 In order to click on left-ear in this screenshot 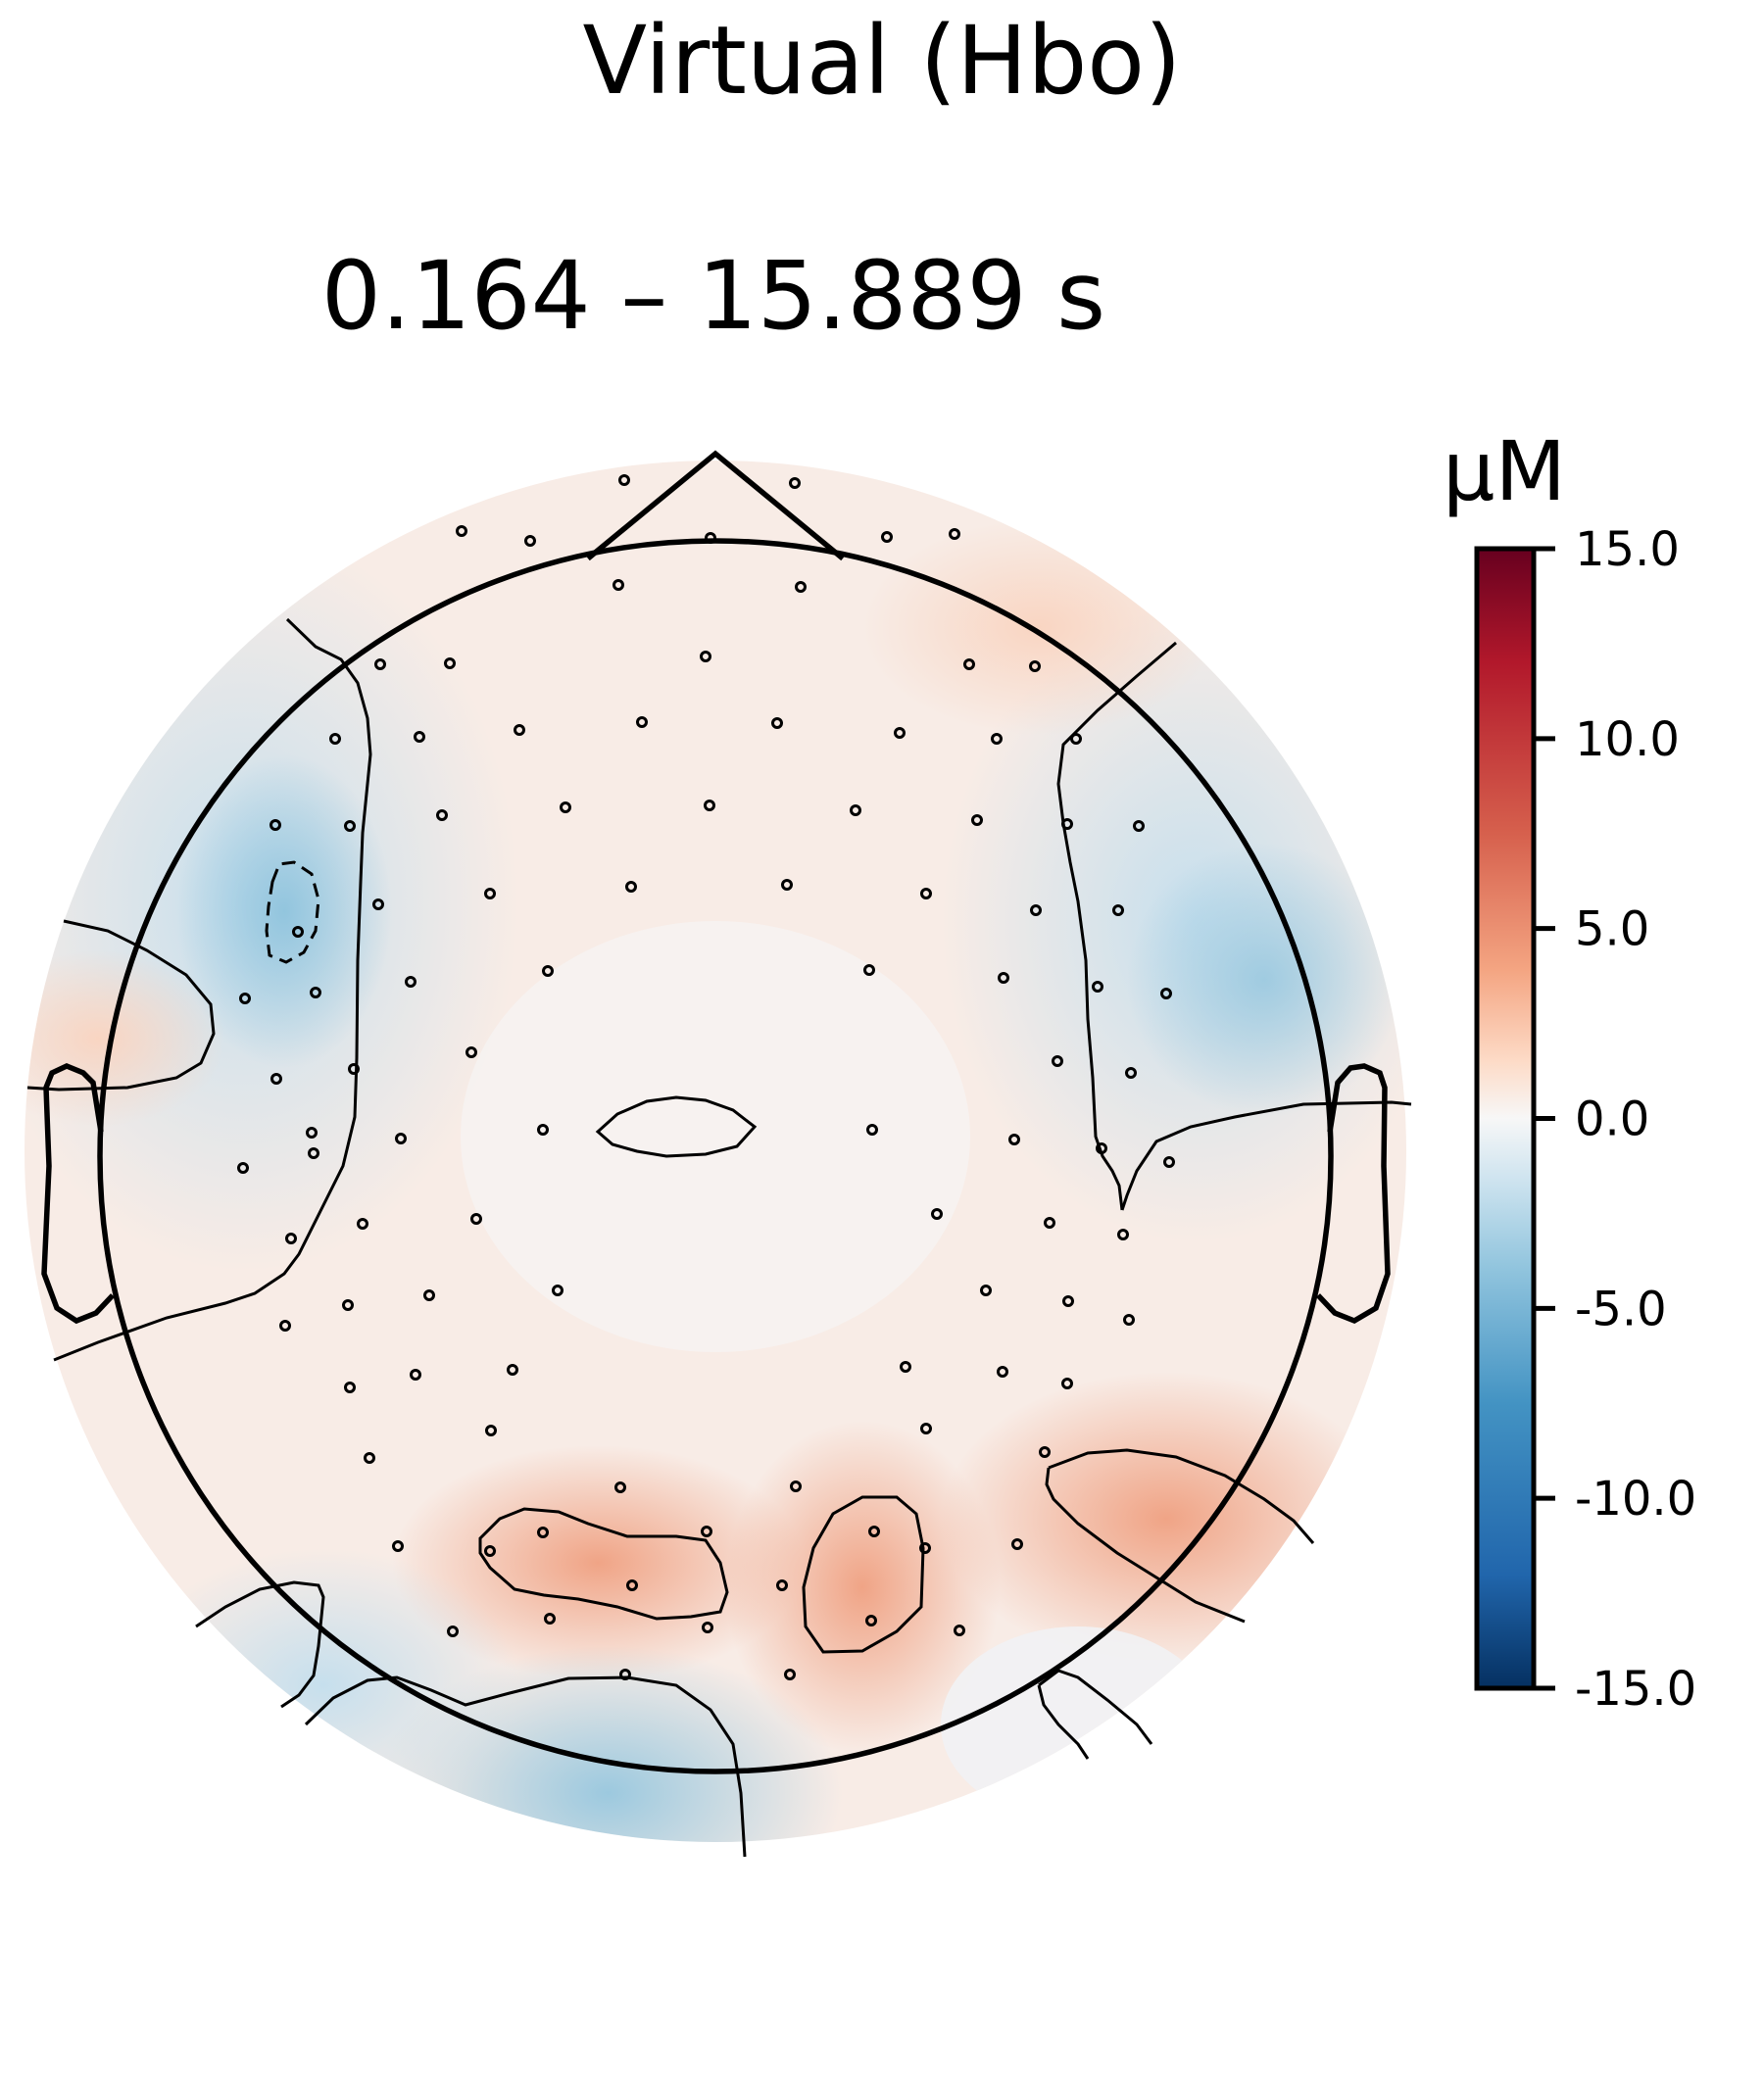, I will do `click(78, 1193)`.